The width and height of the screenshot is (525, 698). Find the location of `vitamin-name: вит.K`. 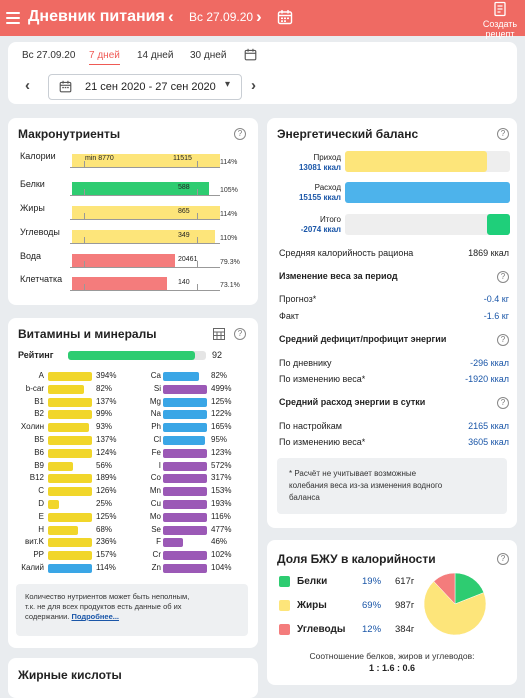

vitamin-name: вит.K is located at coordinates (34, 542).